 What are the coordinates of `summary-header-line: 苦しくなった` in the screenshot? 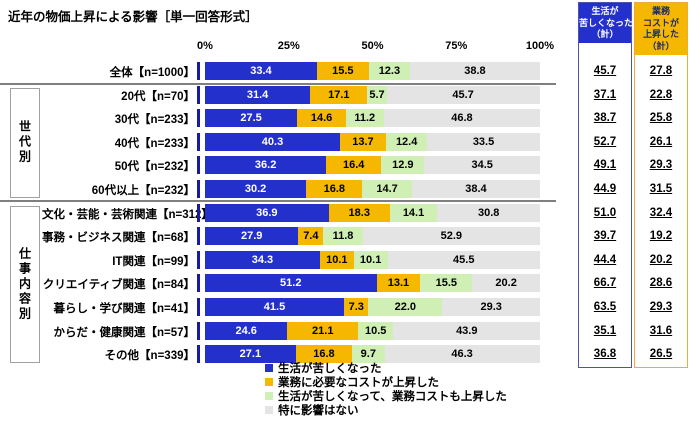 It's located at (606, 22).